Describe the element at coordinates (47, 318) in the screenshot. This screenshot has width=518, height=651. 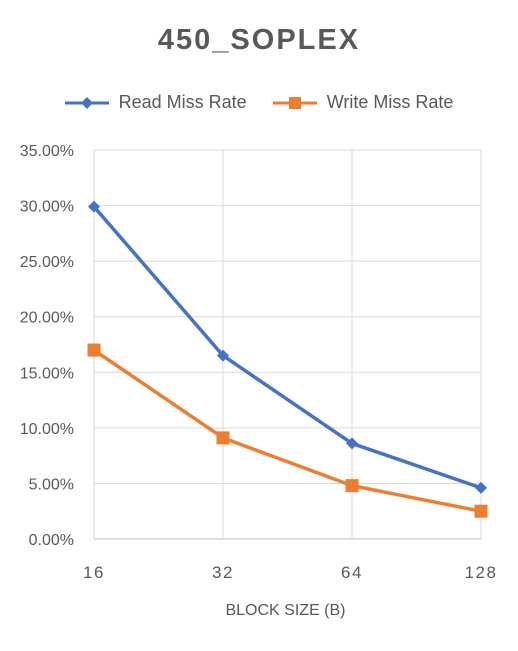
I see `y-tick-label: 20.00%` at that location.